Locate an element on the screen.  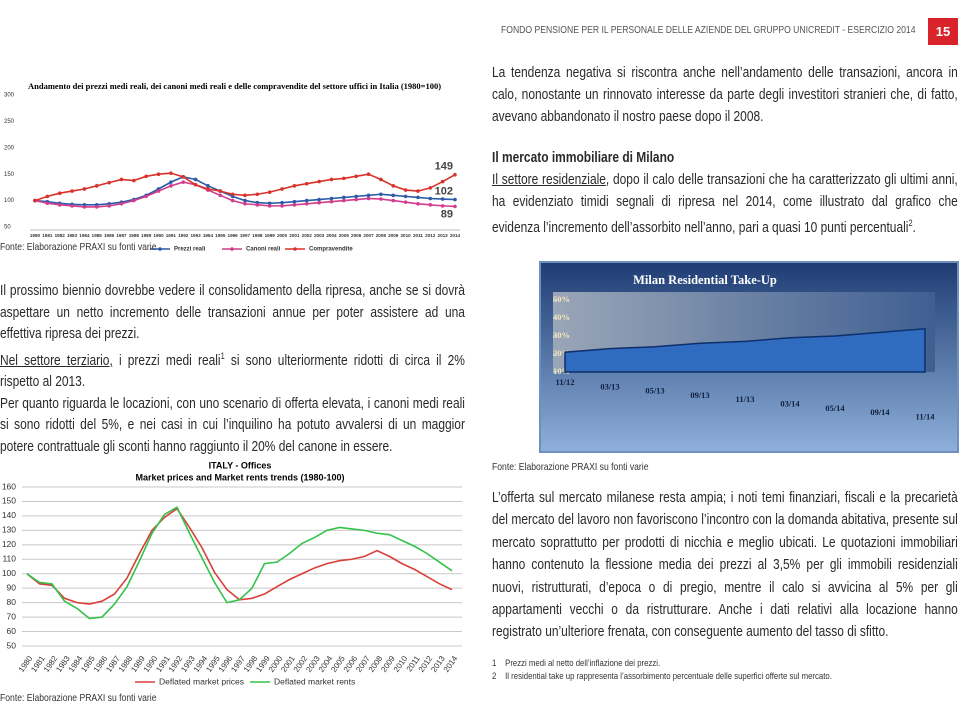
underlined-text: Nel settore terziario, is located at coordinates (56, 360).